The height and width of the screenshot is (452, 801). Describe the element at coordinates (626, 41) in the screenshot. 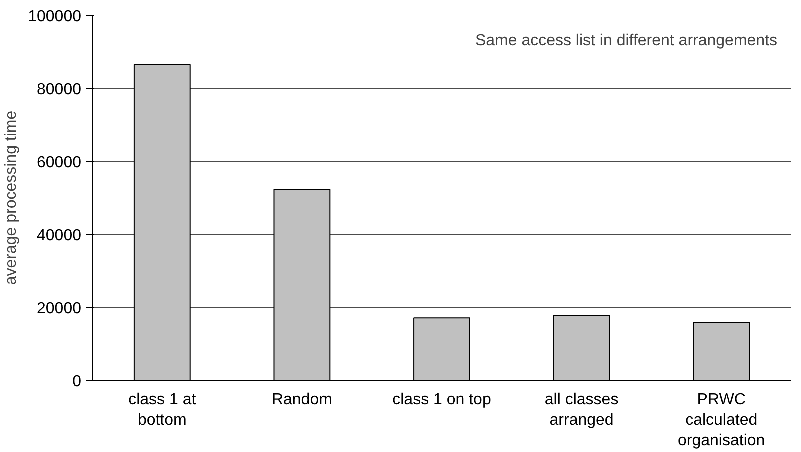

I see `annotation: Same access list in different arrangements` at that location.